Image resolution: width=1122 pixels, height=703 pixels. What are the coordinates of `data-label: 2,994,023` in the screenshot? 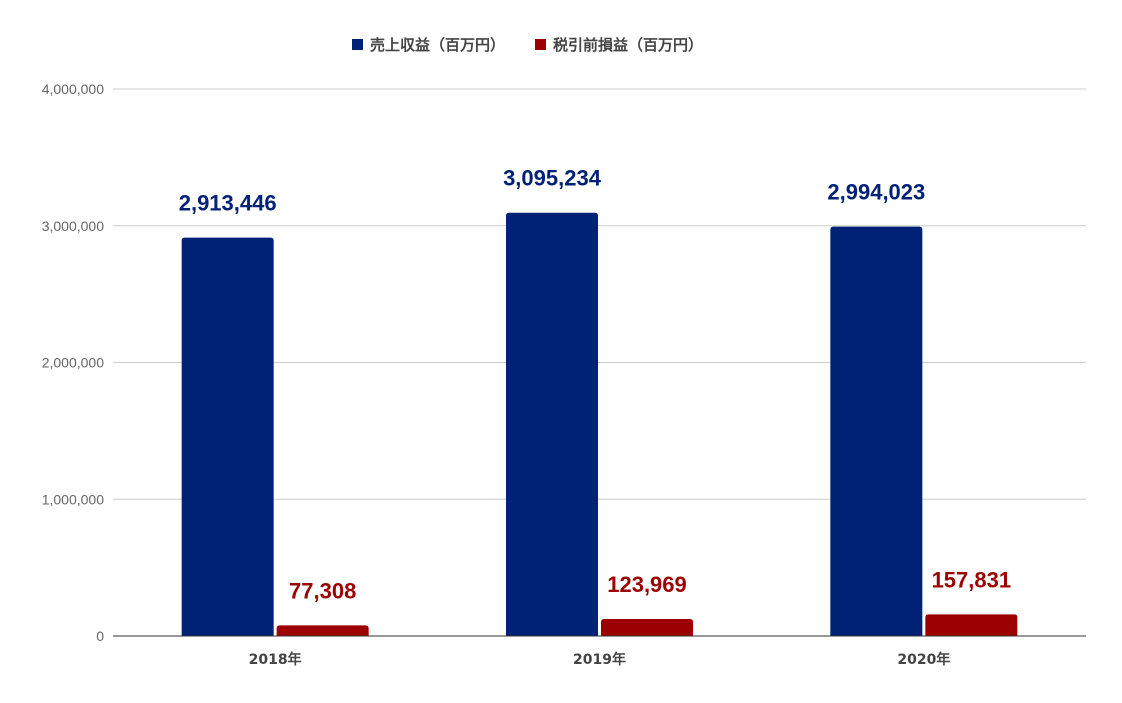 It's located at (876, 192).